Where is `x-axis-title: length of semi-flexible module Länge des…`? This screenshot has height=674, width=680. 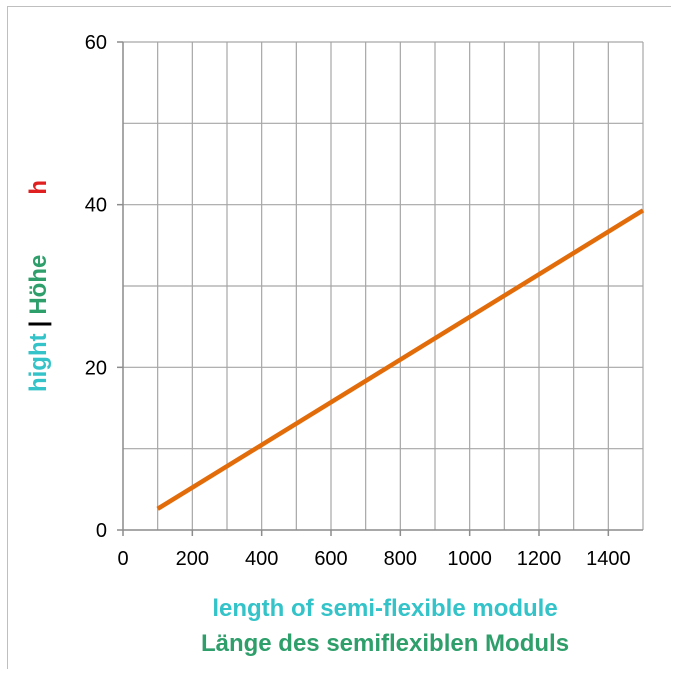
x-axis-title: length of semi-flexible module Länge des… is located at coordinates (385, 626).